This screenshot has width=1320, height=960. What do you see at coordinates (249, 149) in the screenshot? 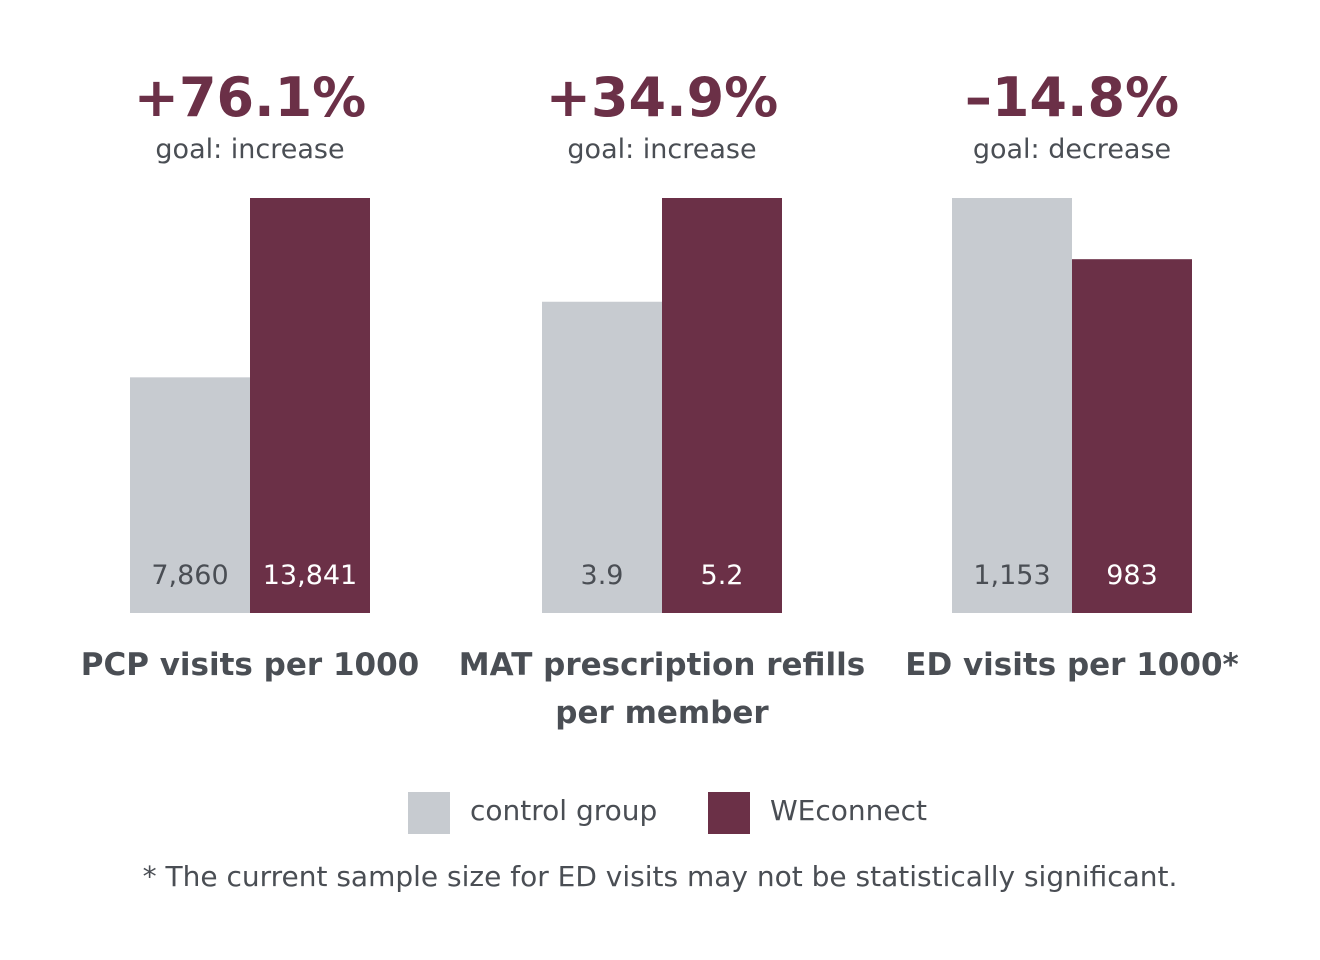
I see `goal-label-1: goal: increase` at bounding box center [249, 149].